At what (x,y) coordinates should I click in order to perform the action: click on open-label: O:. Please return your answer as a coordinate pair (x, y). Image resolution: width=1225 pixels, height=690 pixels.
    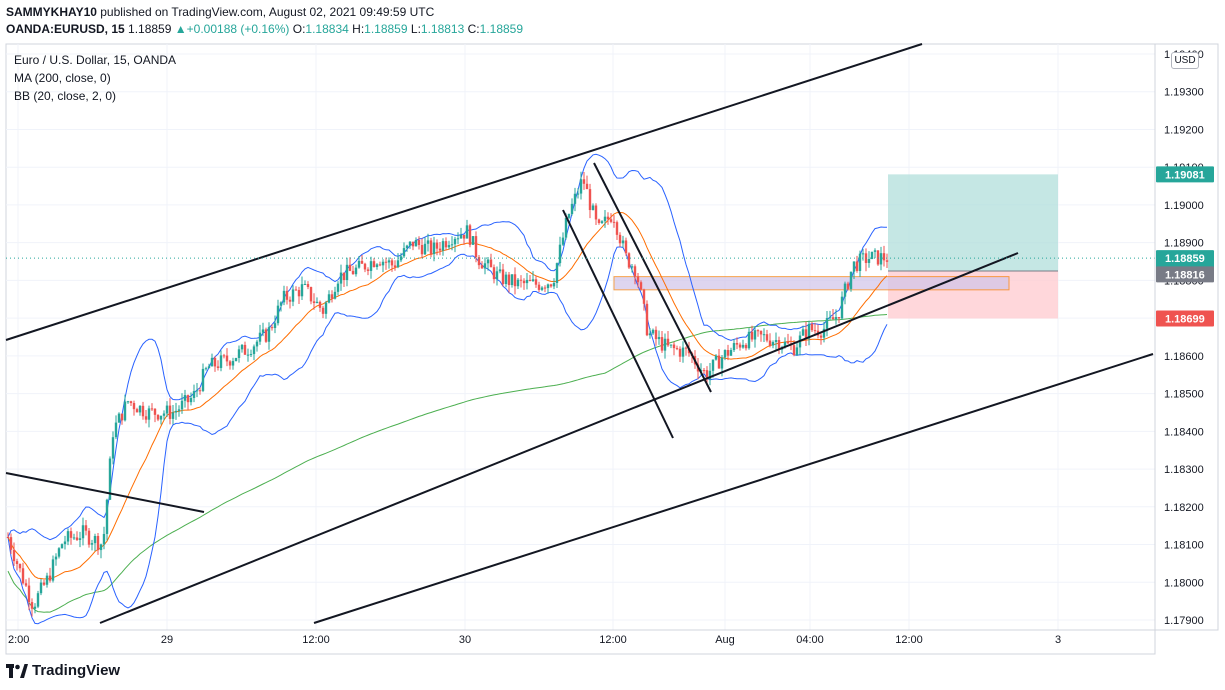
    Looking at the image, I should click on (299, 29).